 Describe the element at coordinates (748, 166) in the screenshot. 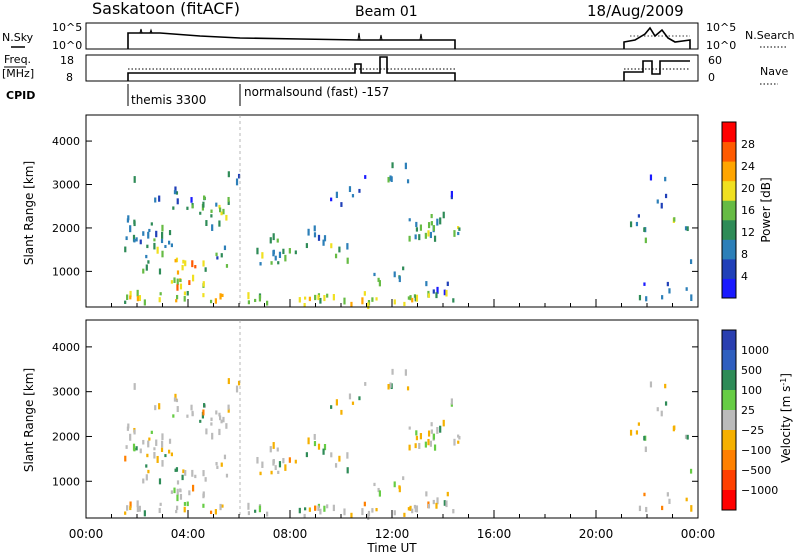

I see `power-colorbar-tick: 24` at that location.